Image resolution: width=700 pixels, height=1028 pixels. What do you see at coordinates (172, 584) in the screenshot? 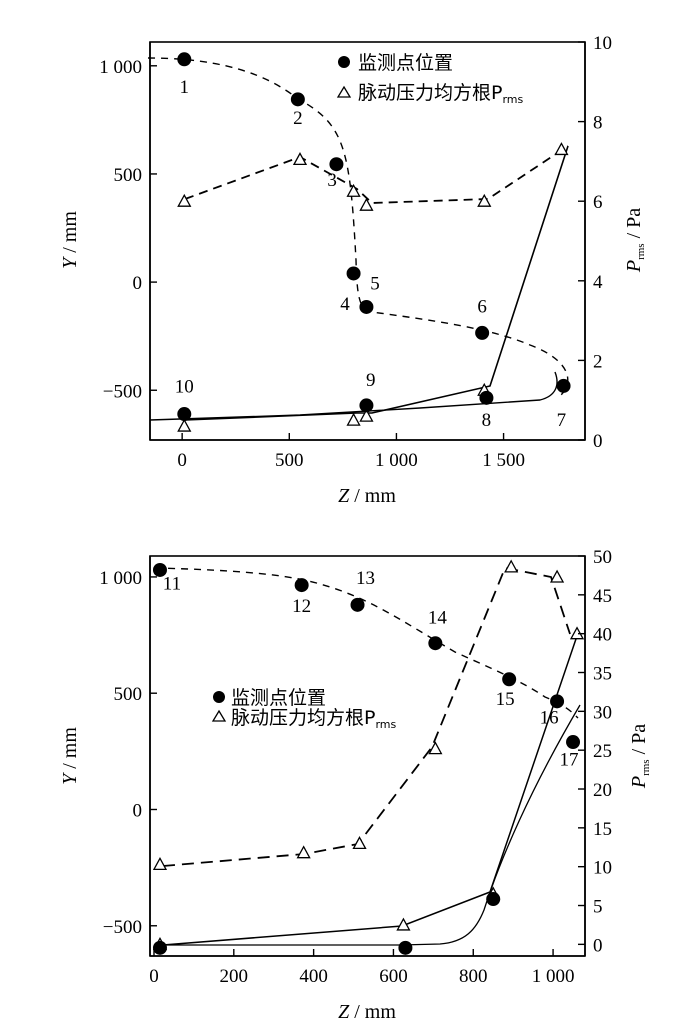
I see `monitor-point-label: 11` at bounding box center [172, 584].